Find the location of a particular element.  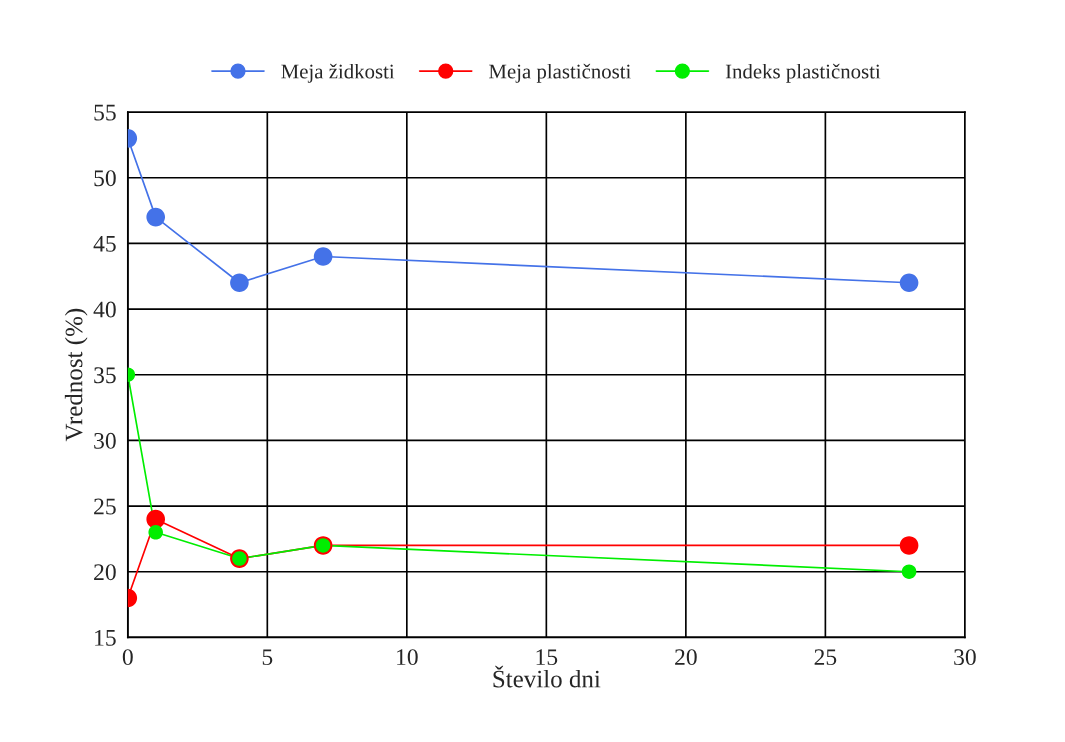

legend-label: Indeks plastičnosti is located at coordinates (803, 73).